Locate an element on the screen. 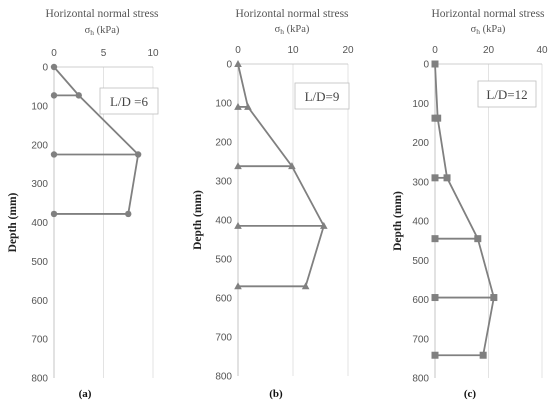 This screenshot has height=405, width=550. panel-letter: (b) is located at coordinates (276, 394).